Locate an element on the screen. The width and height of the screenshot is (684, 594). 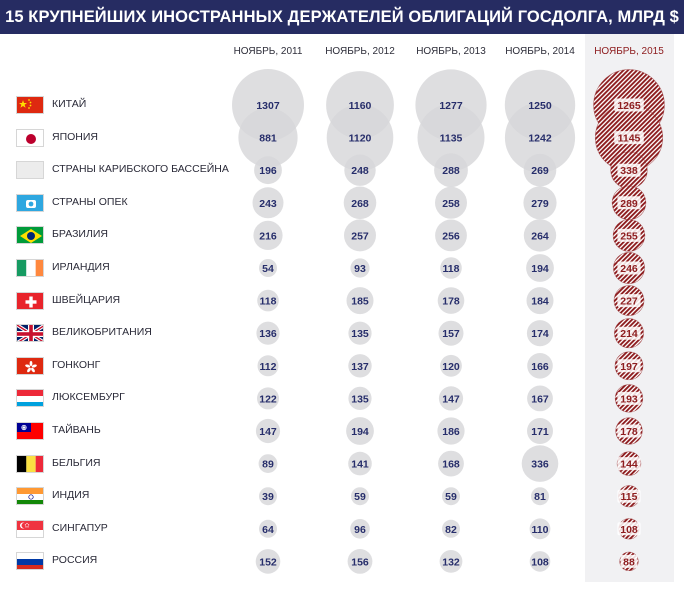
value-label: 59 is located at coordinates (360, 497).